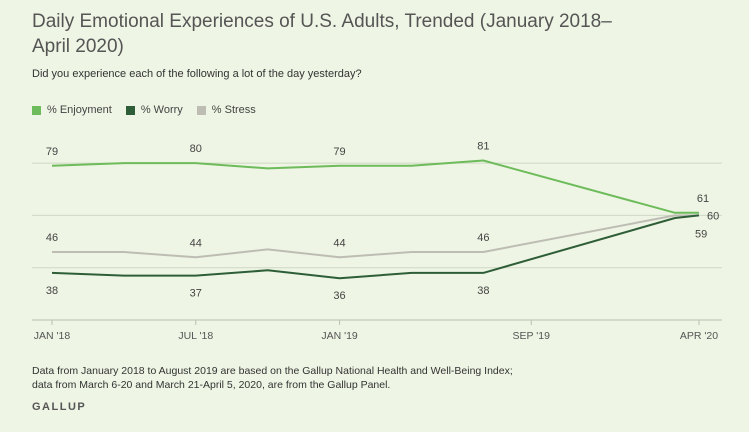 This screenshot has height=432, width=749. What do you see at coordinates (52, 336) in the screenshot?
I see `x-tick-label: JAN '18` at bounding box center [52, 336].